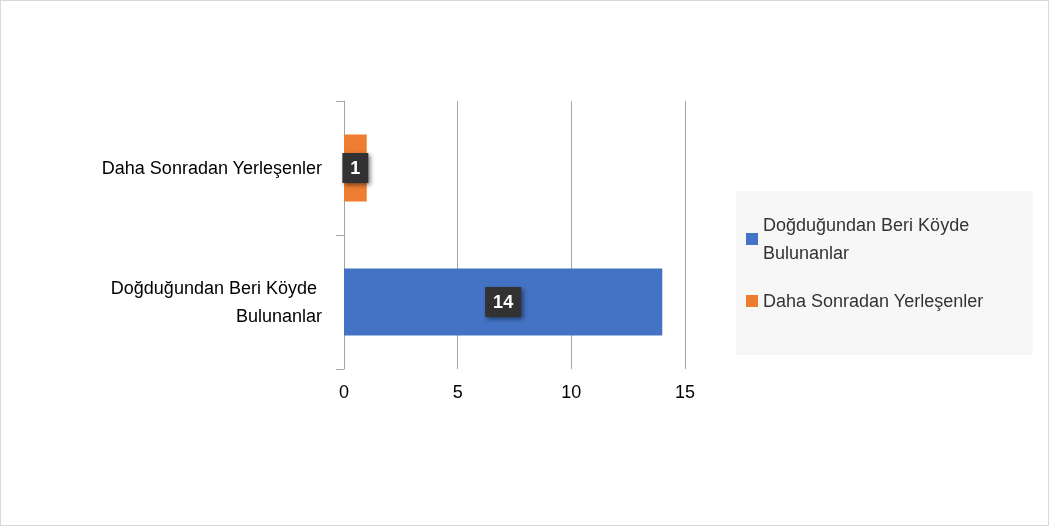 Image resolution: width=1049 pixels, height=526 pixels. I want to click on data-label: 1, so click(355, 168).